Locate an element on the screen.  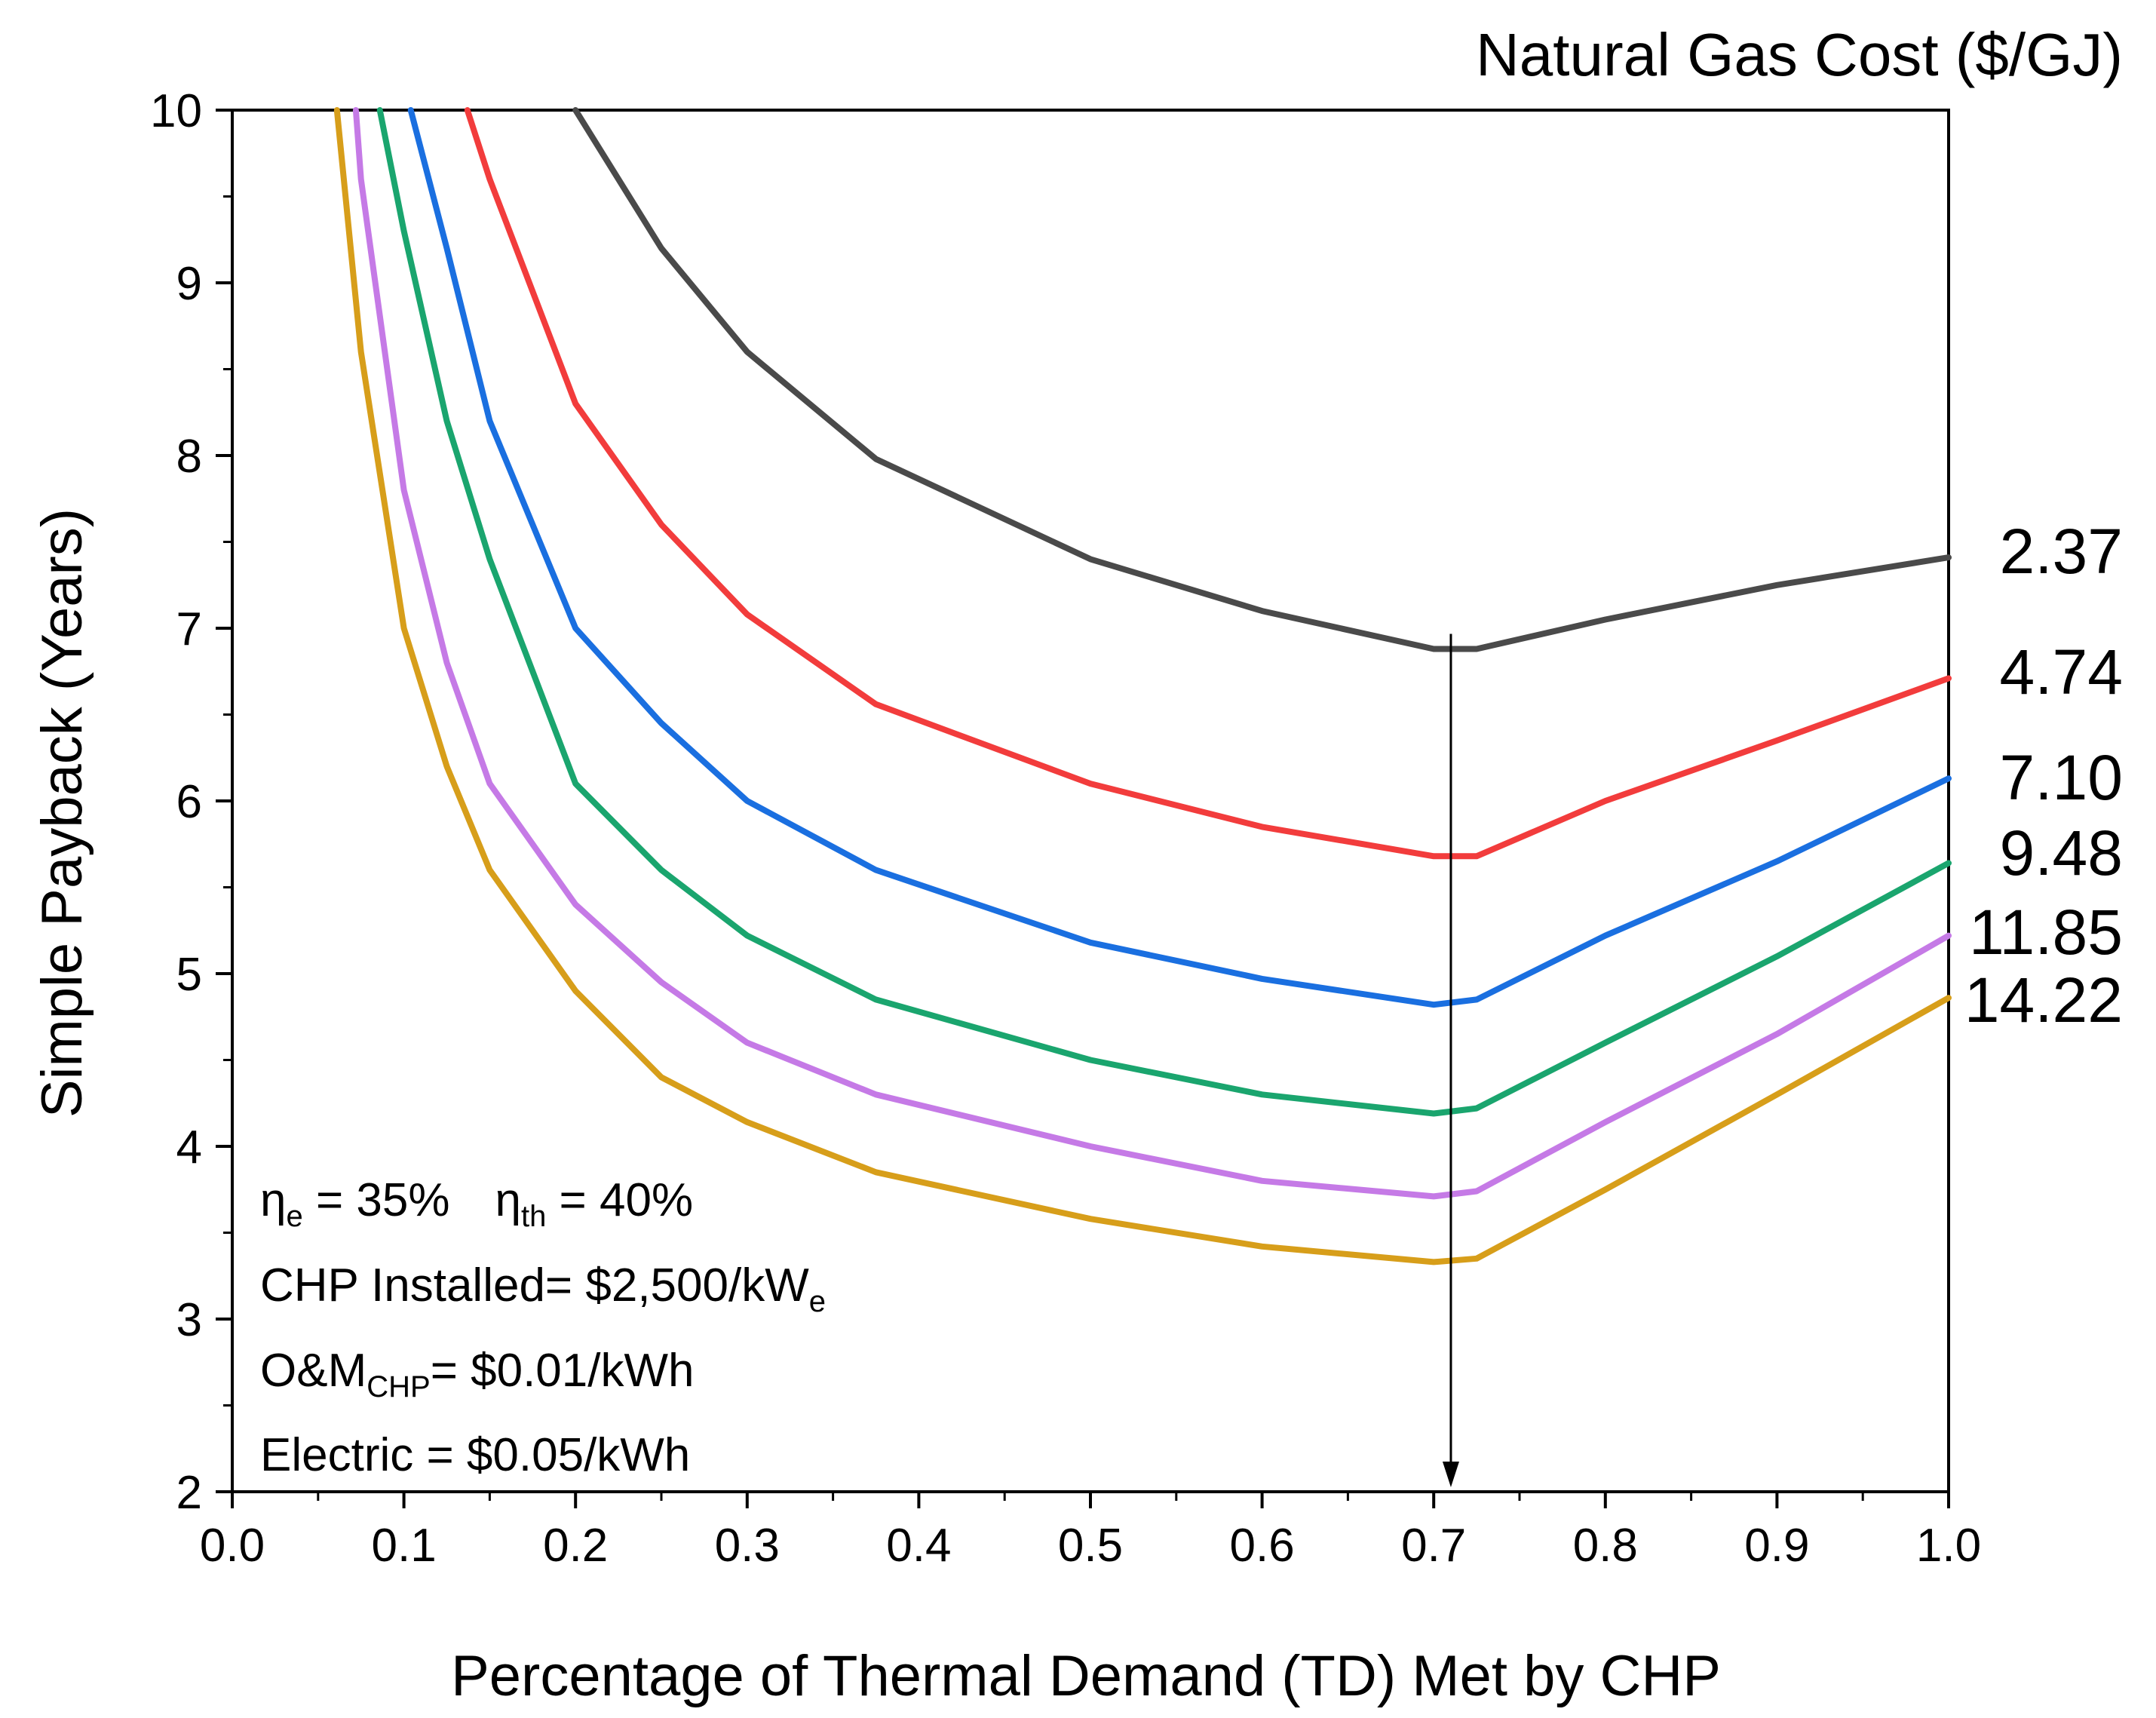
electric-cost-note: Electric = $0.05/kWh is located at coordinates (475, 1455).